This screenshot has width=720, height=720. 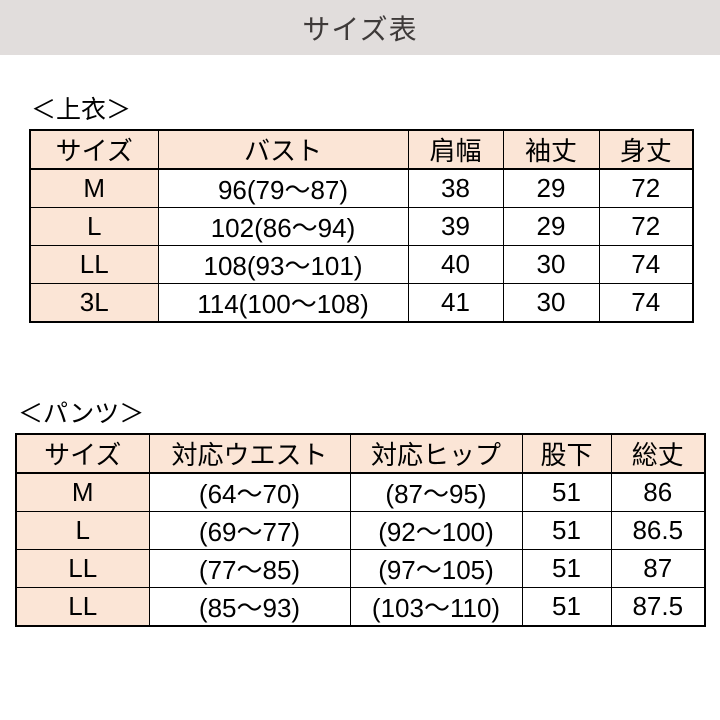 What do you see at coordinates (249, 492) in the screenshot?
I see `table-cell: (64～70)` at bounding box center [249, 492].